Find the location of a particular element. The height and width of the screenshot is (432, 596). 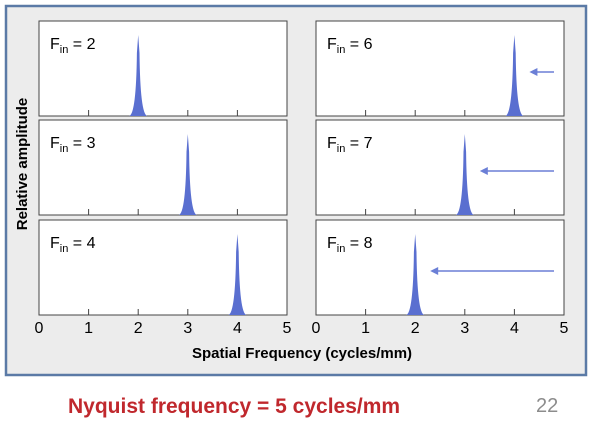

y-axis-label: Relative amplitude is located at coordinates (22, 164).